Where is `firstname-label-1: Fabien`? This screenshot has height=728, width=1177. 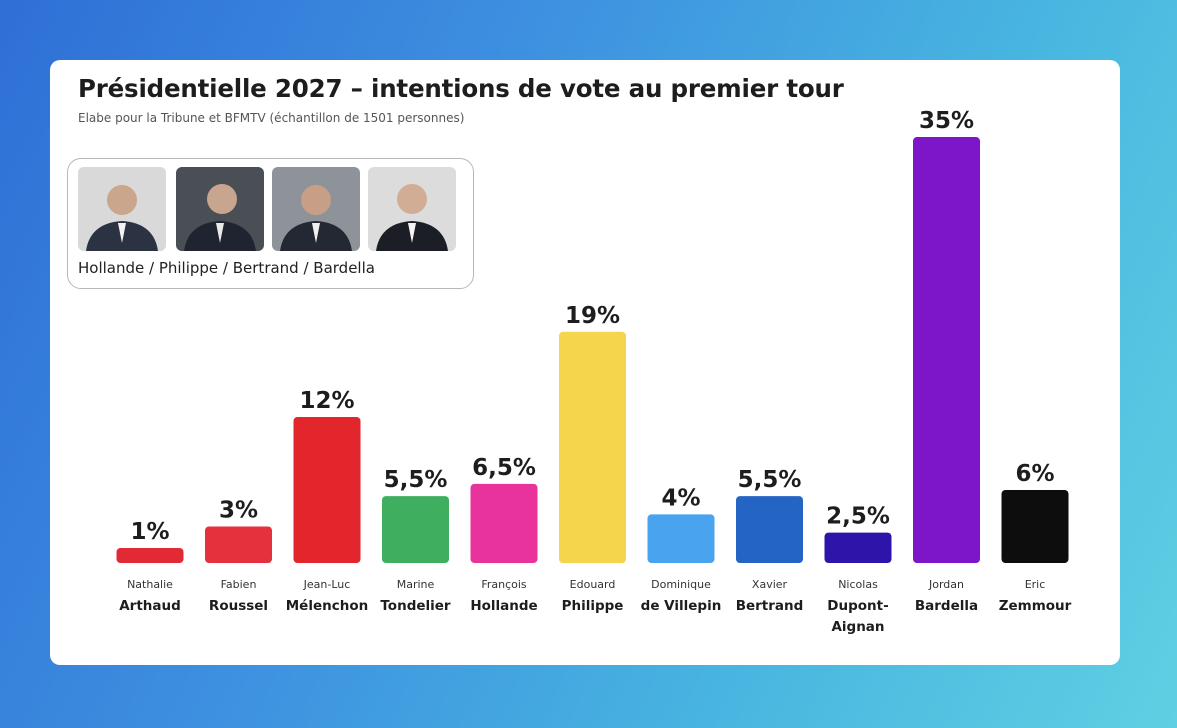
firstname-label-1: Fabien is located at coordinates (239, 584).